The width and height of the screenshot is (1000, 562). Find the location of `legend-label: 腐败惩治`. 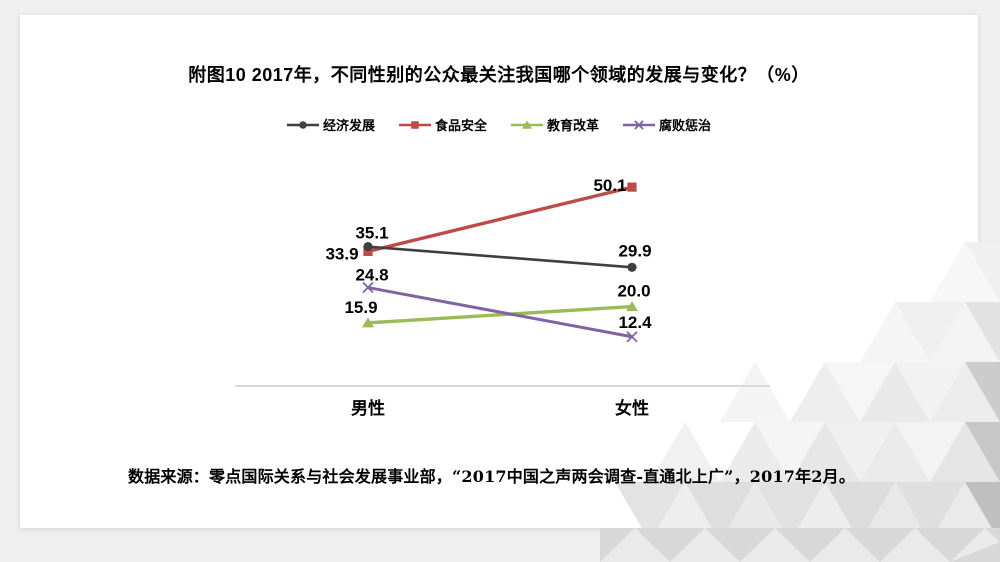

legend-label: 腐败惩治 is located at coordinates (685, 125).